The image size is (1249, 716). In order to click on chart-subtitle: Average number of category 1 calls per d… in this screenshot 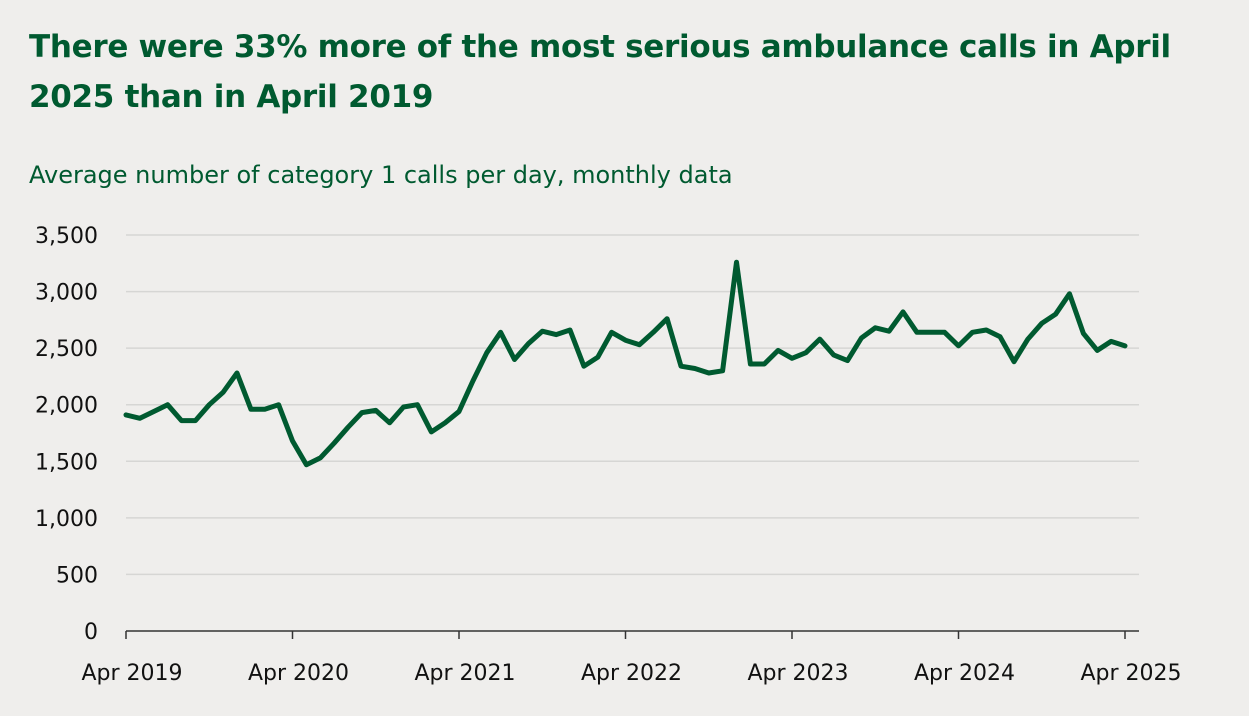, I will do `click(381, 175)`.